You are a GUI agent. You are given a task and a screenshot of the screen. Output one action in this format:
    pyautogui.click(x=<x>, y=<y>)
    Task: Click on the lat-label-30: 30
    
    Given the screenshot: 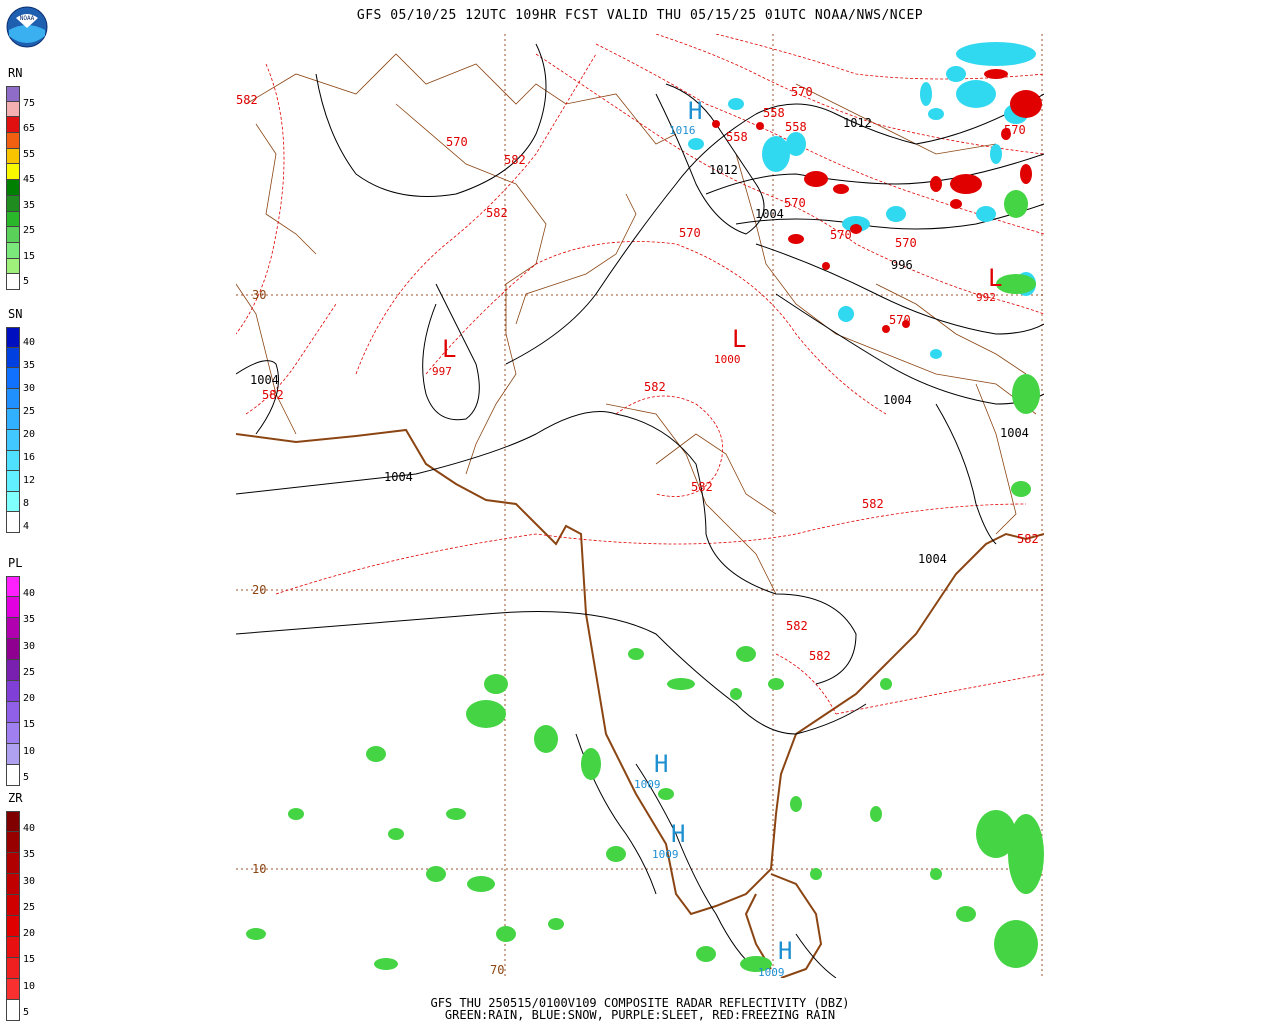 What is the action you would take?
    pyautogui.click(x=259, y=295)
    